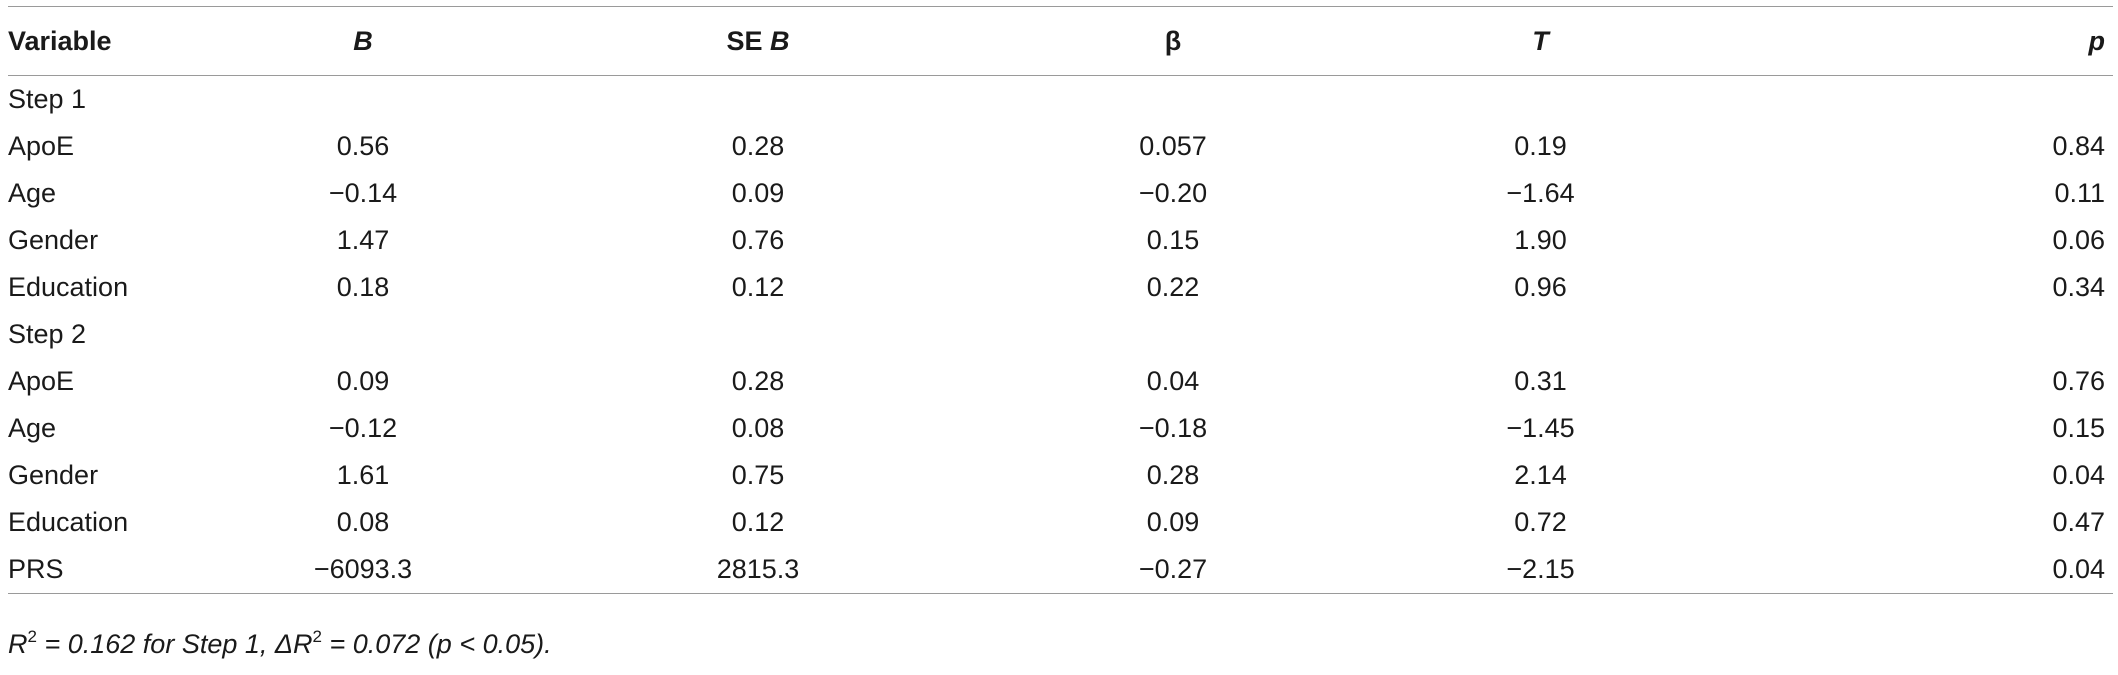 The height and width of the screenshot is (675, 2118). I want to click on cell-p: 0.06, so click(2078, 239).